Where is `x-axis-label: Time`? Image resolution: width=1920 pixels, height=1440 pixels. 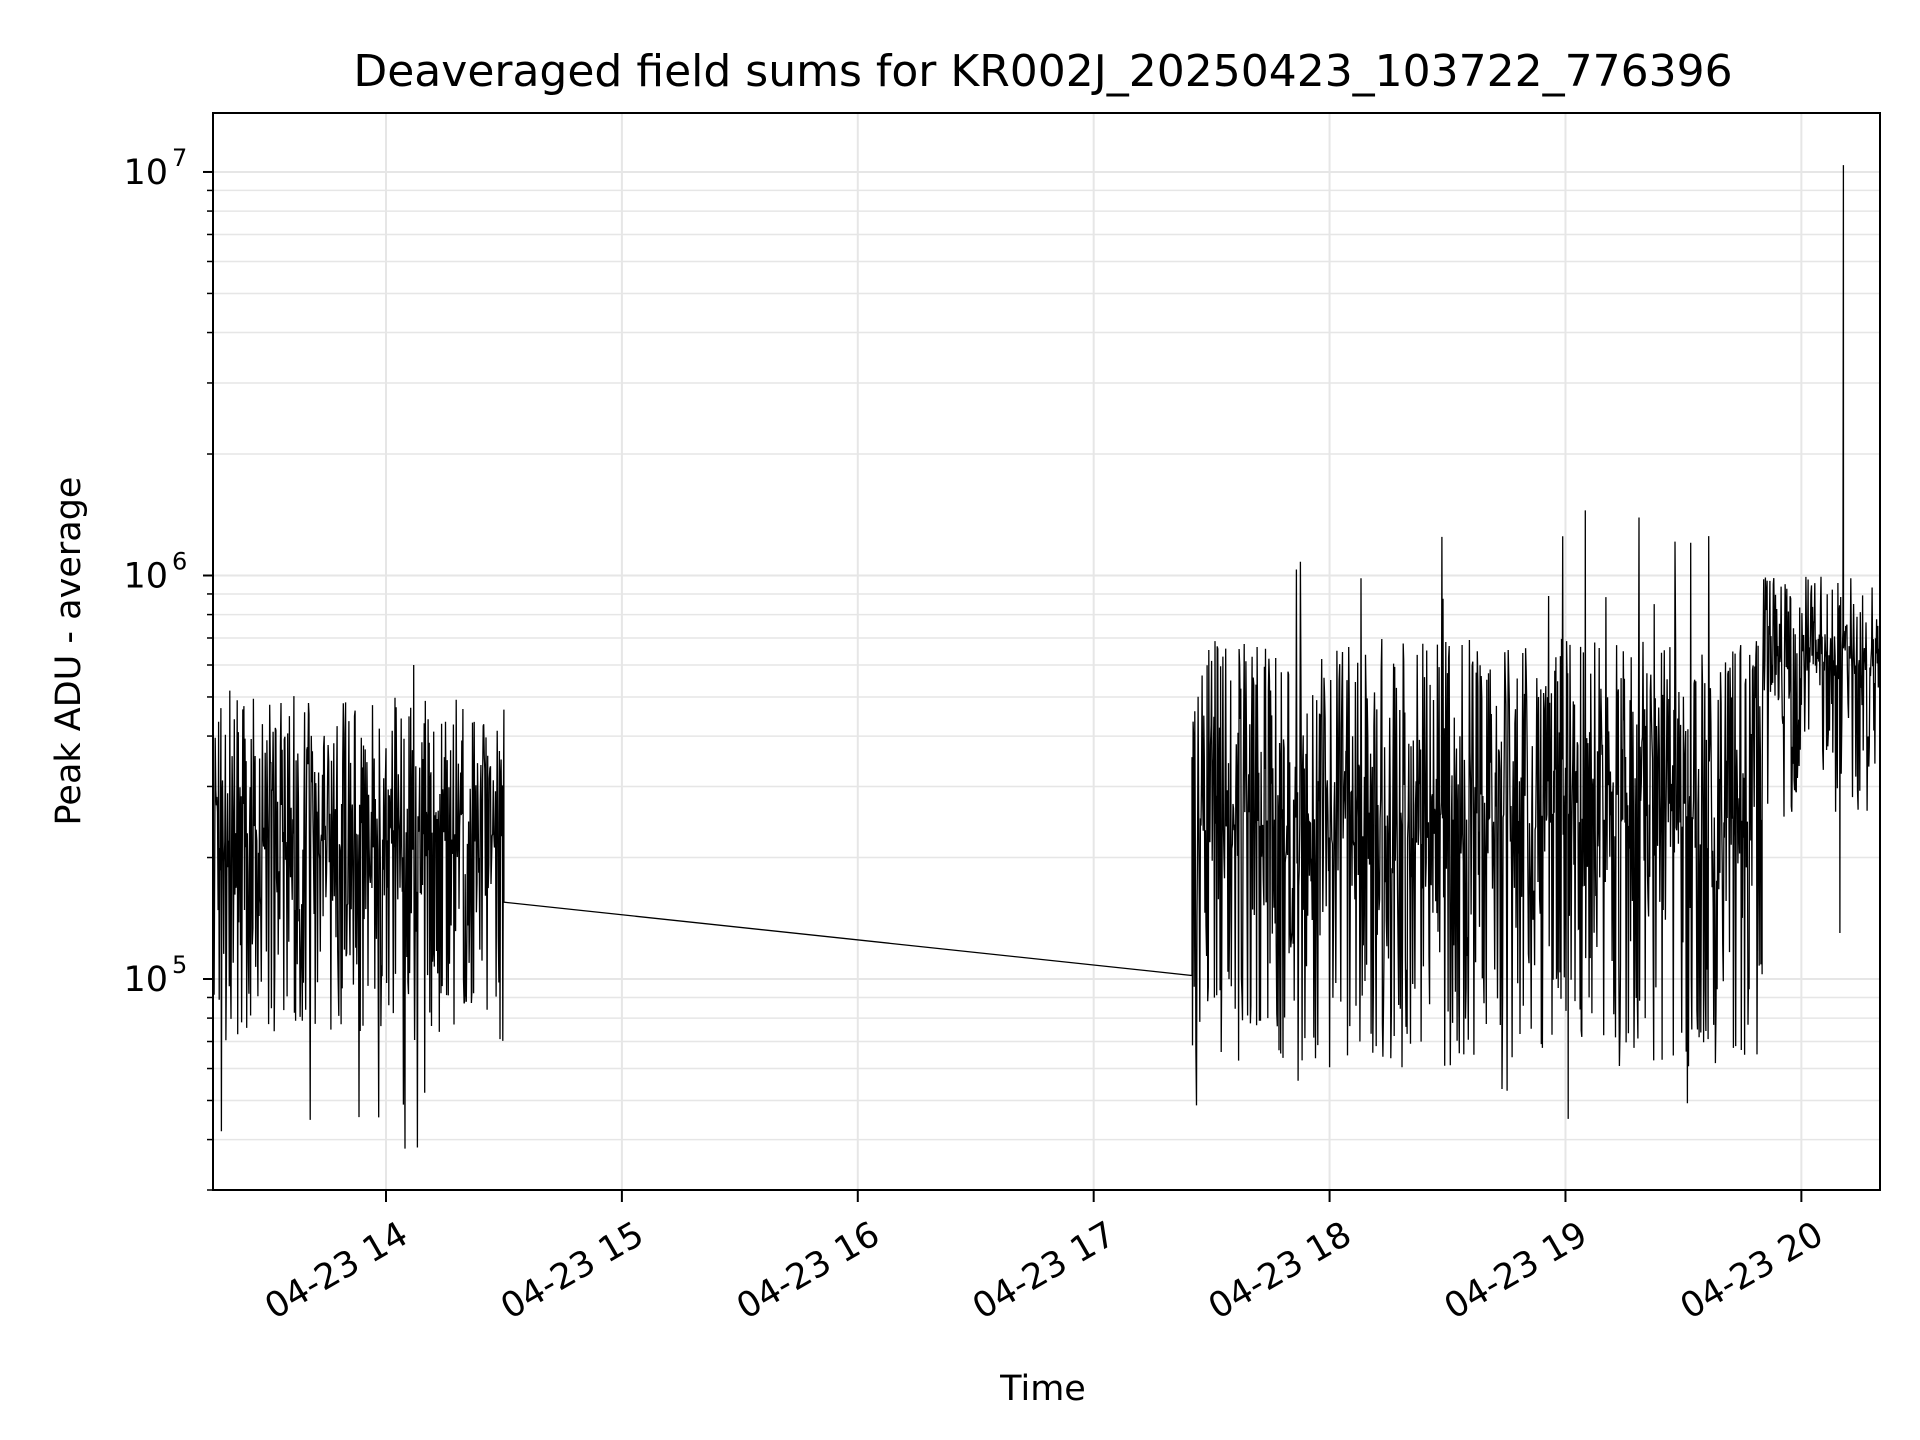 x-axis-label: Time is located at coordinates (1042, 1389).